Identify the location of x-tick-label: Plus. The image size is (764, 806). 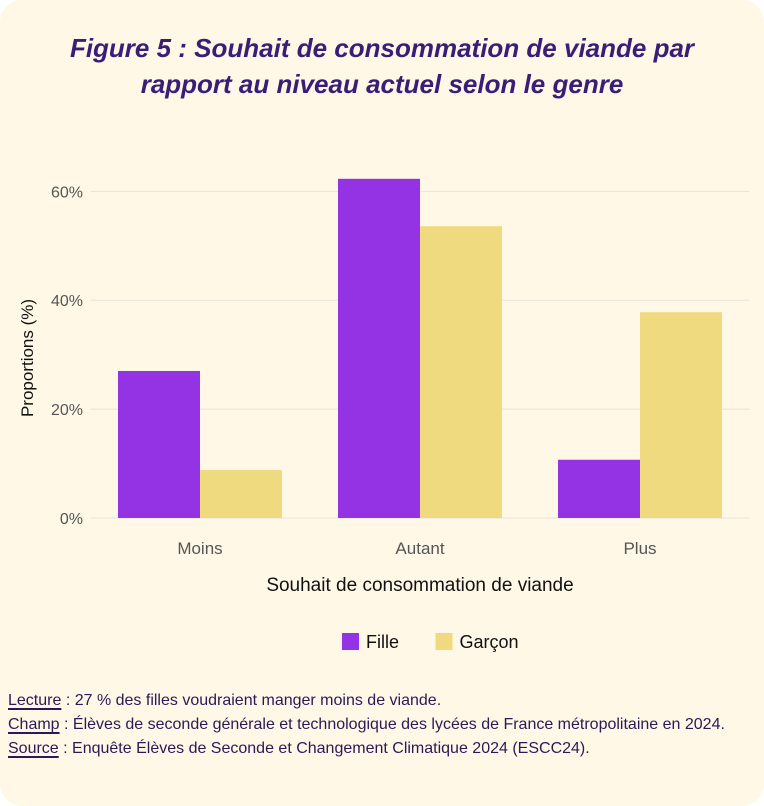
(639, 548).